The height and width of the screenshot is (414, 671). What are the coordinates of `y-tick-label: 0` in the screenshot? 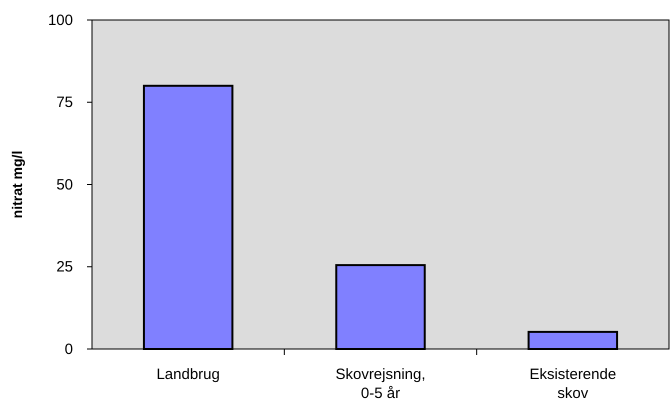 It's located at (68, 349).